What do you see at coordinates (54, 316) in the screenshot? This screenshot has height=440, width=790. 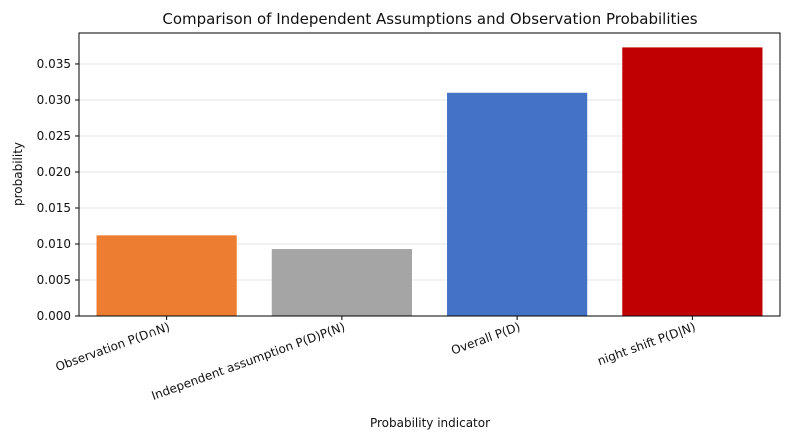 I see `y-tick-label: 0.000` at bounding box center [54, 316].